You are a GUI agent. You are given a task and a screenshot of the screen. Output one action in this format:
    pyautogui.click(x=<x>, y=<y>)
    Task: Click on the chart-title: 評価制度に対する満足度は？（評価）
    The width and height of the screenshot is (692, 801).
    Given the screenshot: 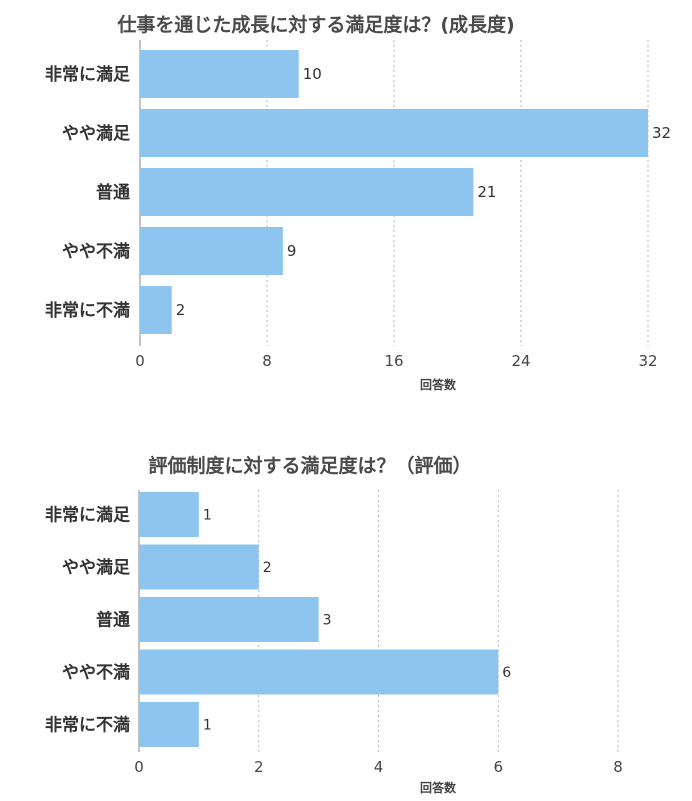 What is the action you would take?
    pyautogui.click(x=309, y=465)
    